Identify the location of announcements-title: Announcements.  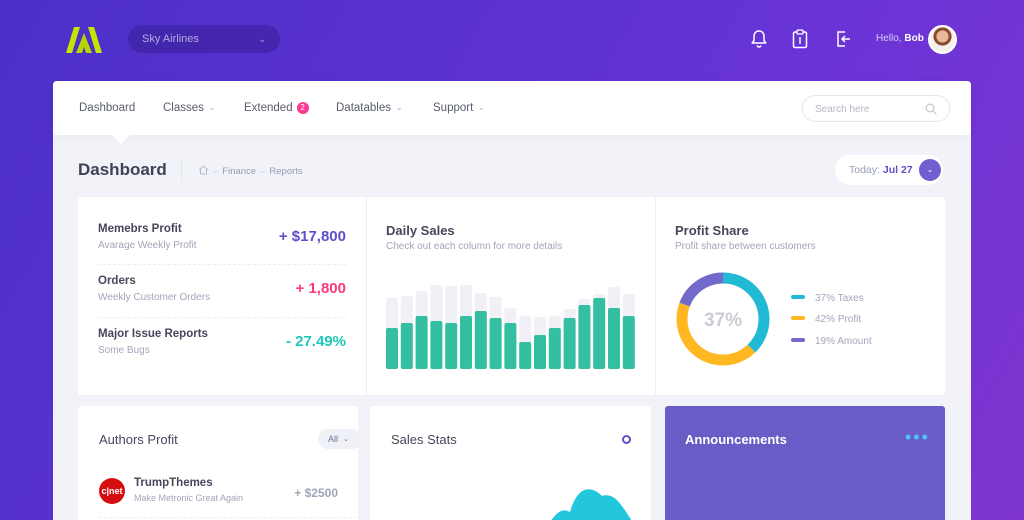
(736, 439).